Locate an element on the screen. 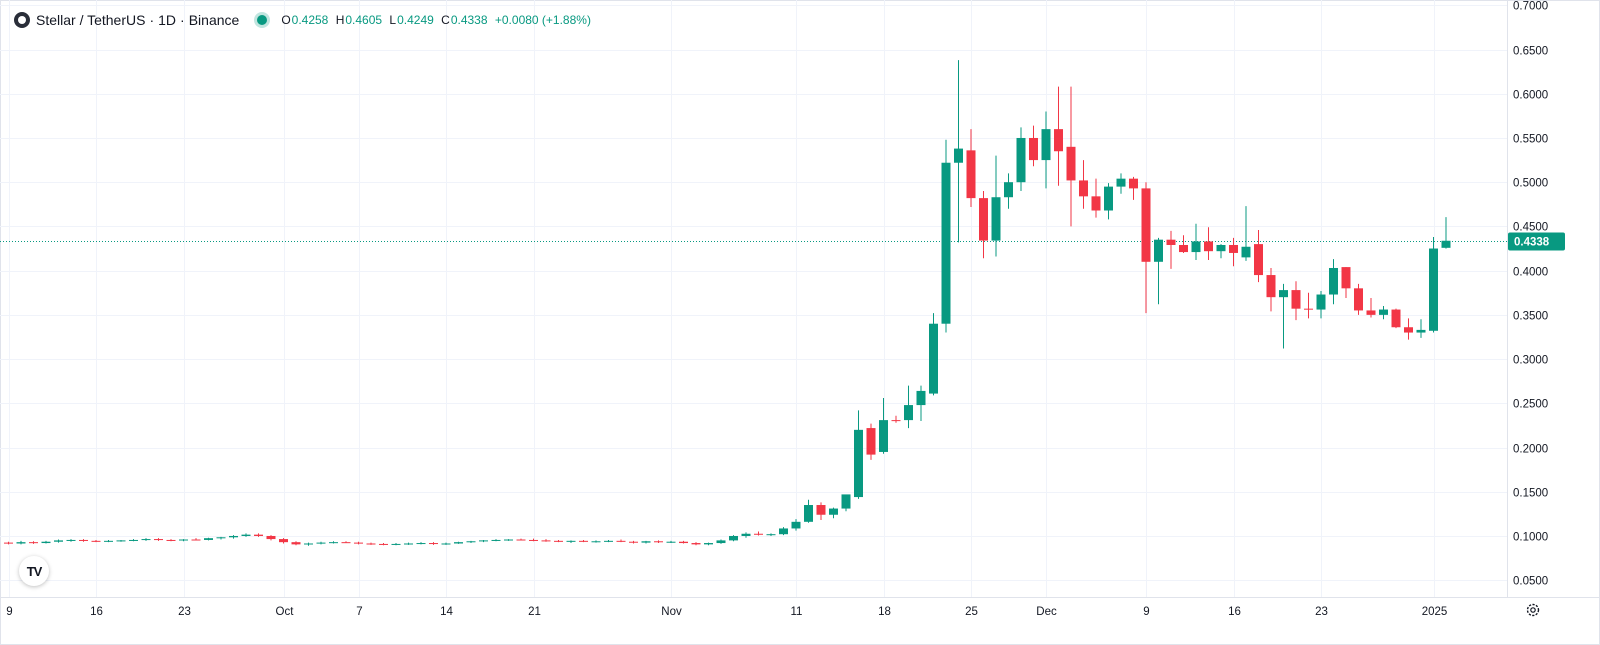  tradingview-logo-icon: TV is located at coordinates (34, 571).